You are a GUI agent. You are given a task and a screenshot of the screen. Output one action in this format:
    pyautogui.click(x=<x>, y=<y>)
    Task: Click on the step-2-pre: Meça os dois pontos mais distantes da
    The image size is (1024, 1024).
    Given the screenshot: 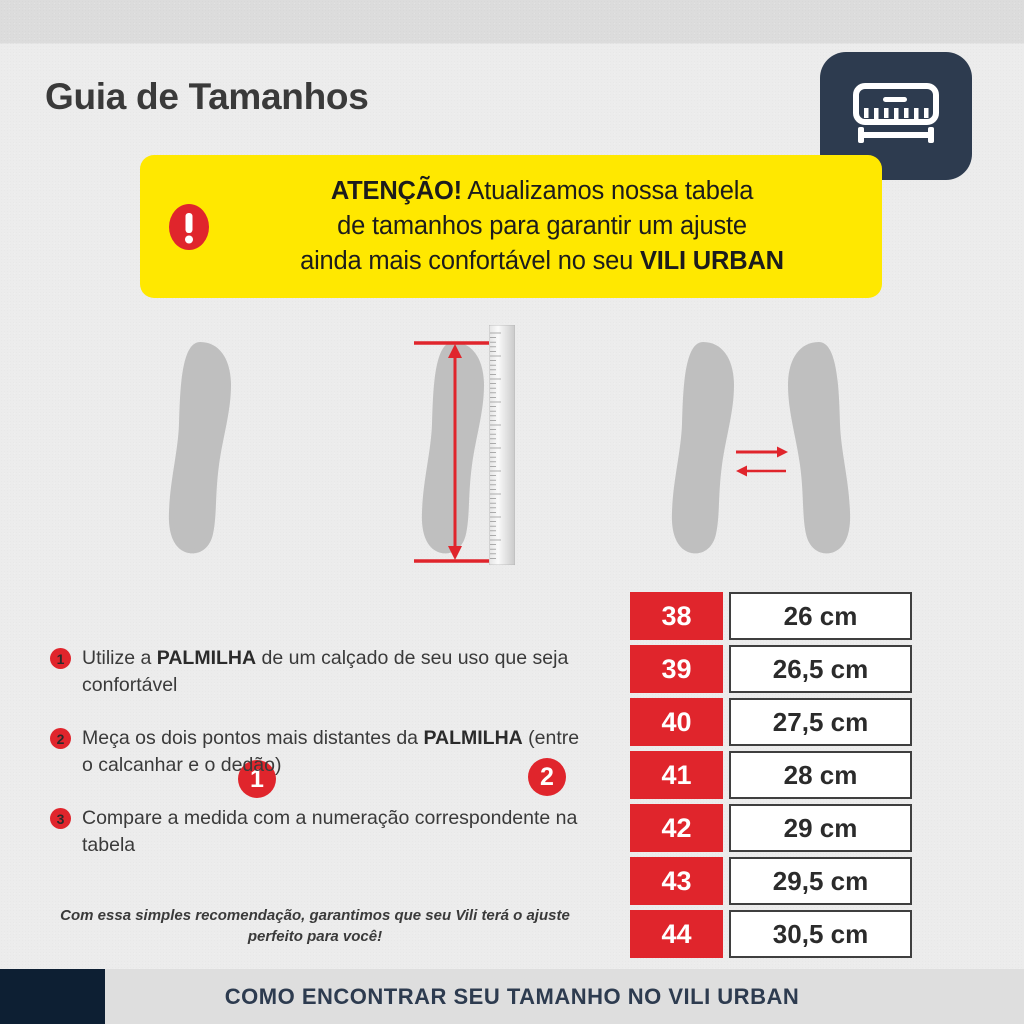 What is the action you would take?
    pyautogui.click(x=253, y=738)
    